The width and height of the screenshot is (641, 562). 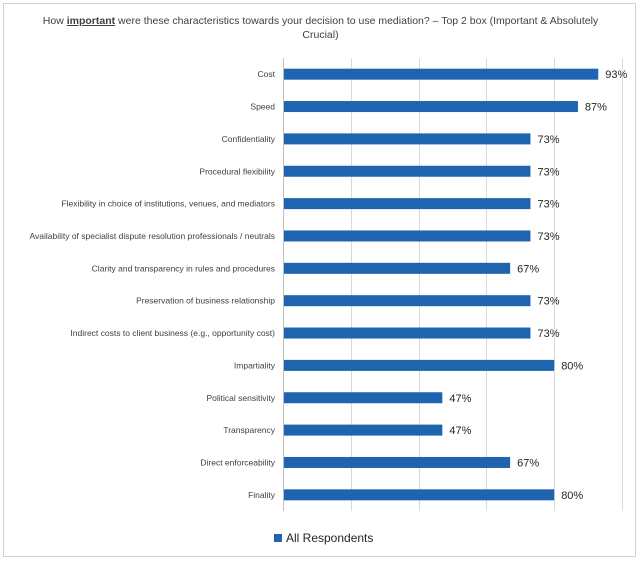 I want to click on category-label: Finality, so click(x=262, y=495).